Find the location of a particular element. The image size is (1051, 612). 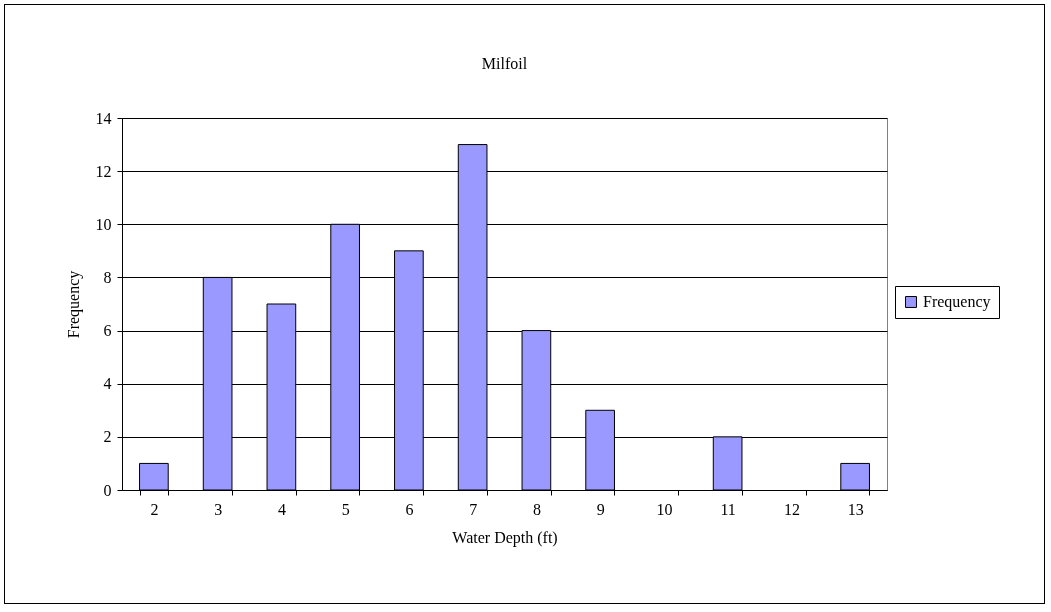

y-axis-title: Frequency is located at coordinates (73, 304).